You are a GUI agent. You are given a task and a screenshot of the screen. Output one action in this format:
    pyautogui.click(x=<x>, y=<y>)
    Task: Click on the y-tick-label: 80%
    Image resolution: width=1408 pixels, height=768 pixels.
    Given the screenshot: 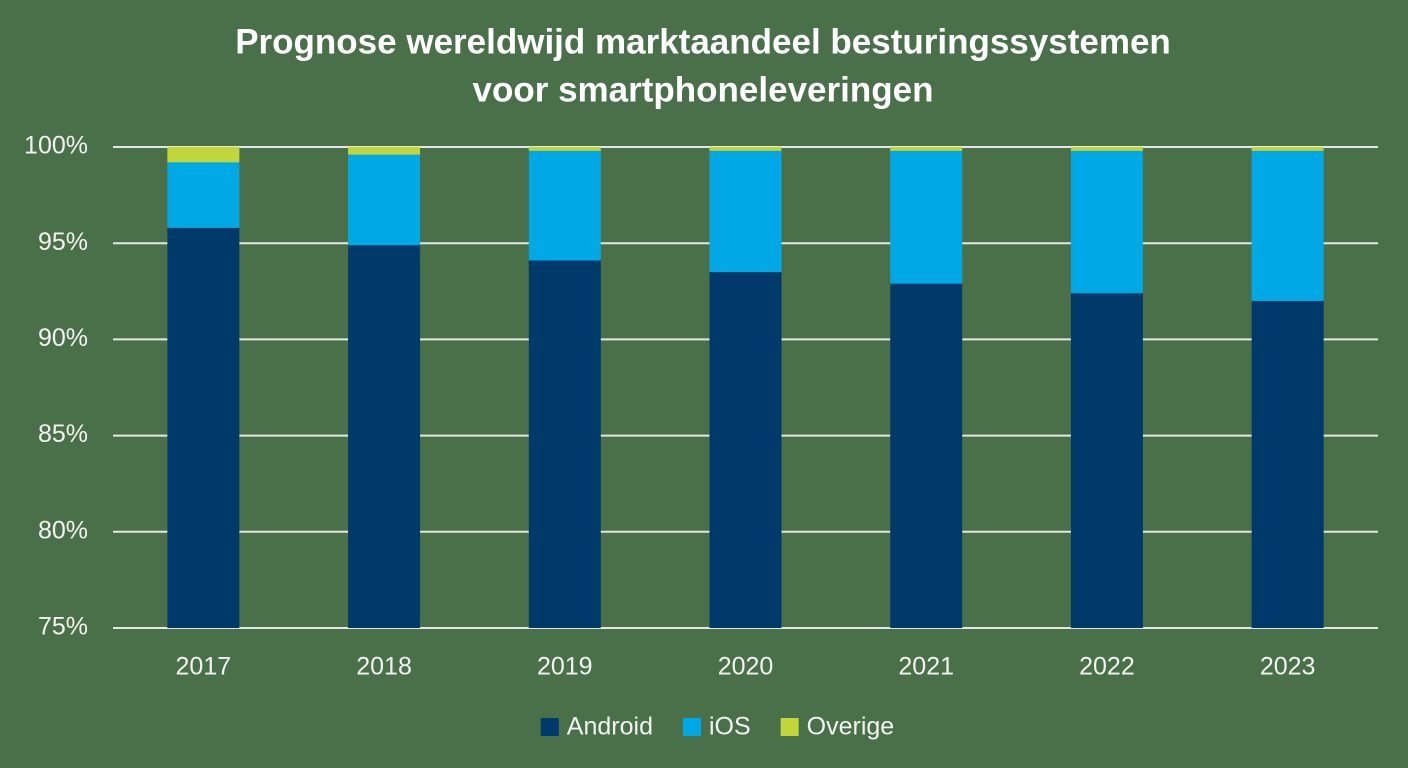 What is the action you would take?
    pyautogui.click(x=63, y=530)
    